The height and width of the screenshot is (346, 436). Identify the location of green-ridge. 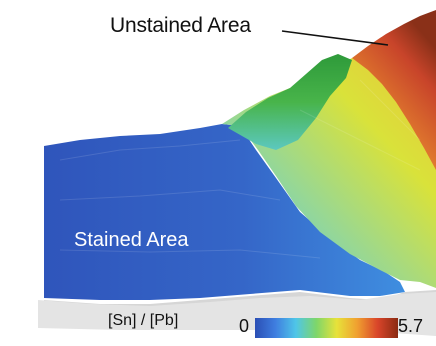
(290, 102).